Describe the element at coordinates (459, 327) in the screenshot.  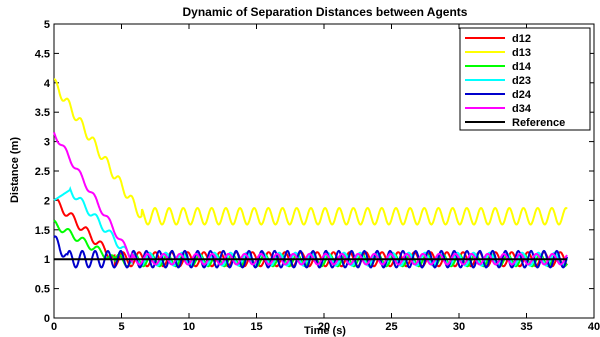
I see `x-tick-label: 30` at that location.